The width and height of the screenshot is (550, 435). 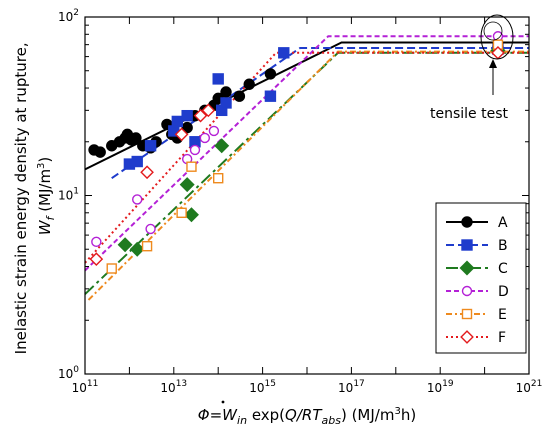 What do you see at coordinates (331, 420) in the screenshot?
I see `x-axis-label-q-sub: abs` at bounding box center [331, 420].